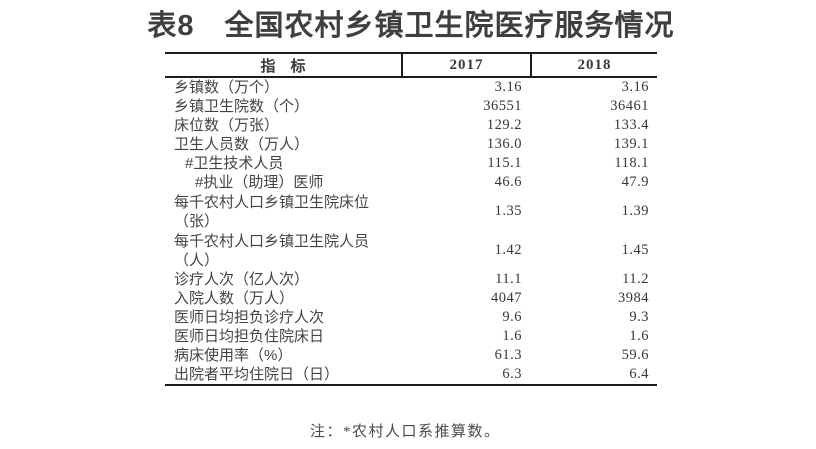  What do you see at coordinates (639, 317) in the screenshot?
I see `value-2018: 9.3` at bounding box center [639, 317].